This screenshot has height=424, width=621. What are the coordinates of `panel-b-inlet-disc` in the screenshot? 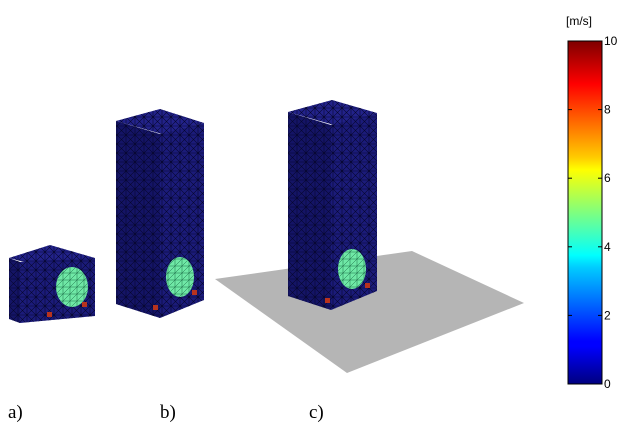 It's located at (180, 277).